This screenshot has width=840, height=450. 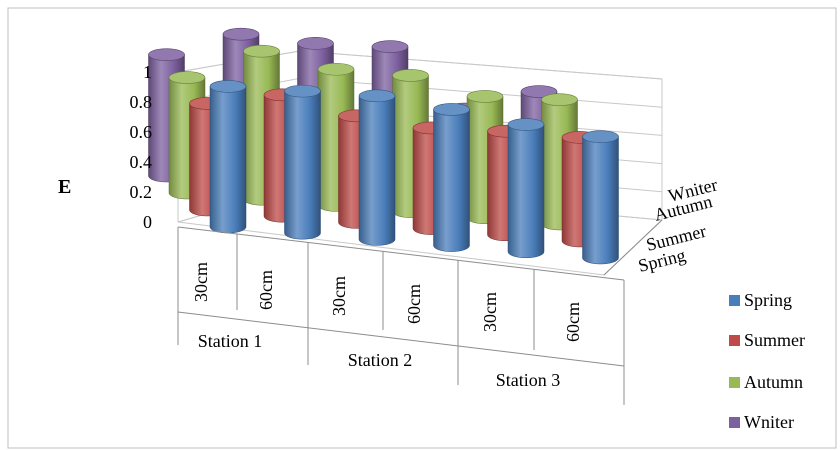 What do you see at coordinates (774, 340) in the screenshot?
I see `legend-label: Summer` at bounding box center [774, 340].